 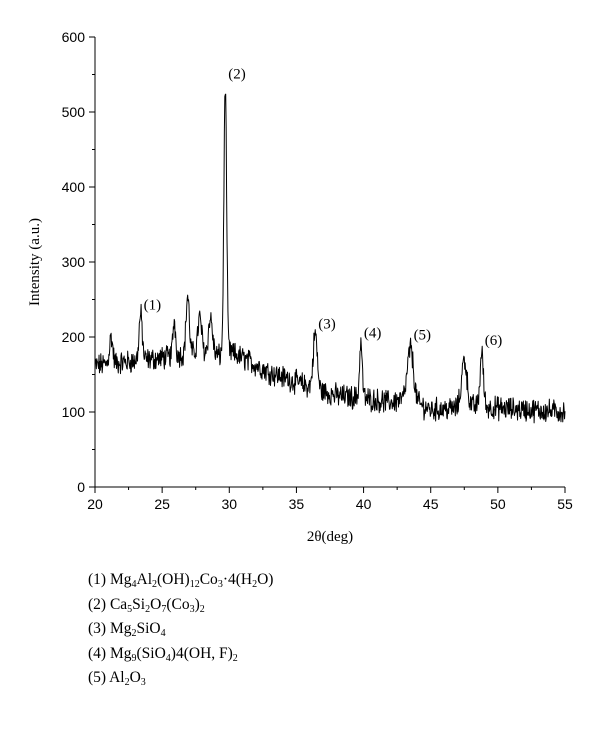 What do you see at coordinates (180, 678) in the screenshot?
I see `legend-item-5: (5) Al2O3` at bounding box center [180, 678].